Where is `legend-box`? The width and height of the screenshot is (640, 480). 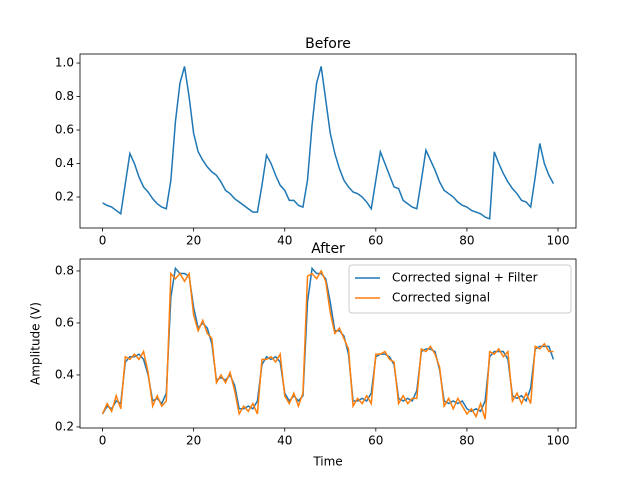 legend-box is located at coordinates (460, 289).